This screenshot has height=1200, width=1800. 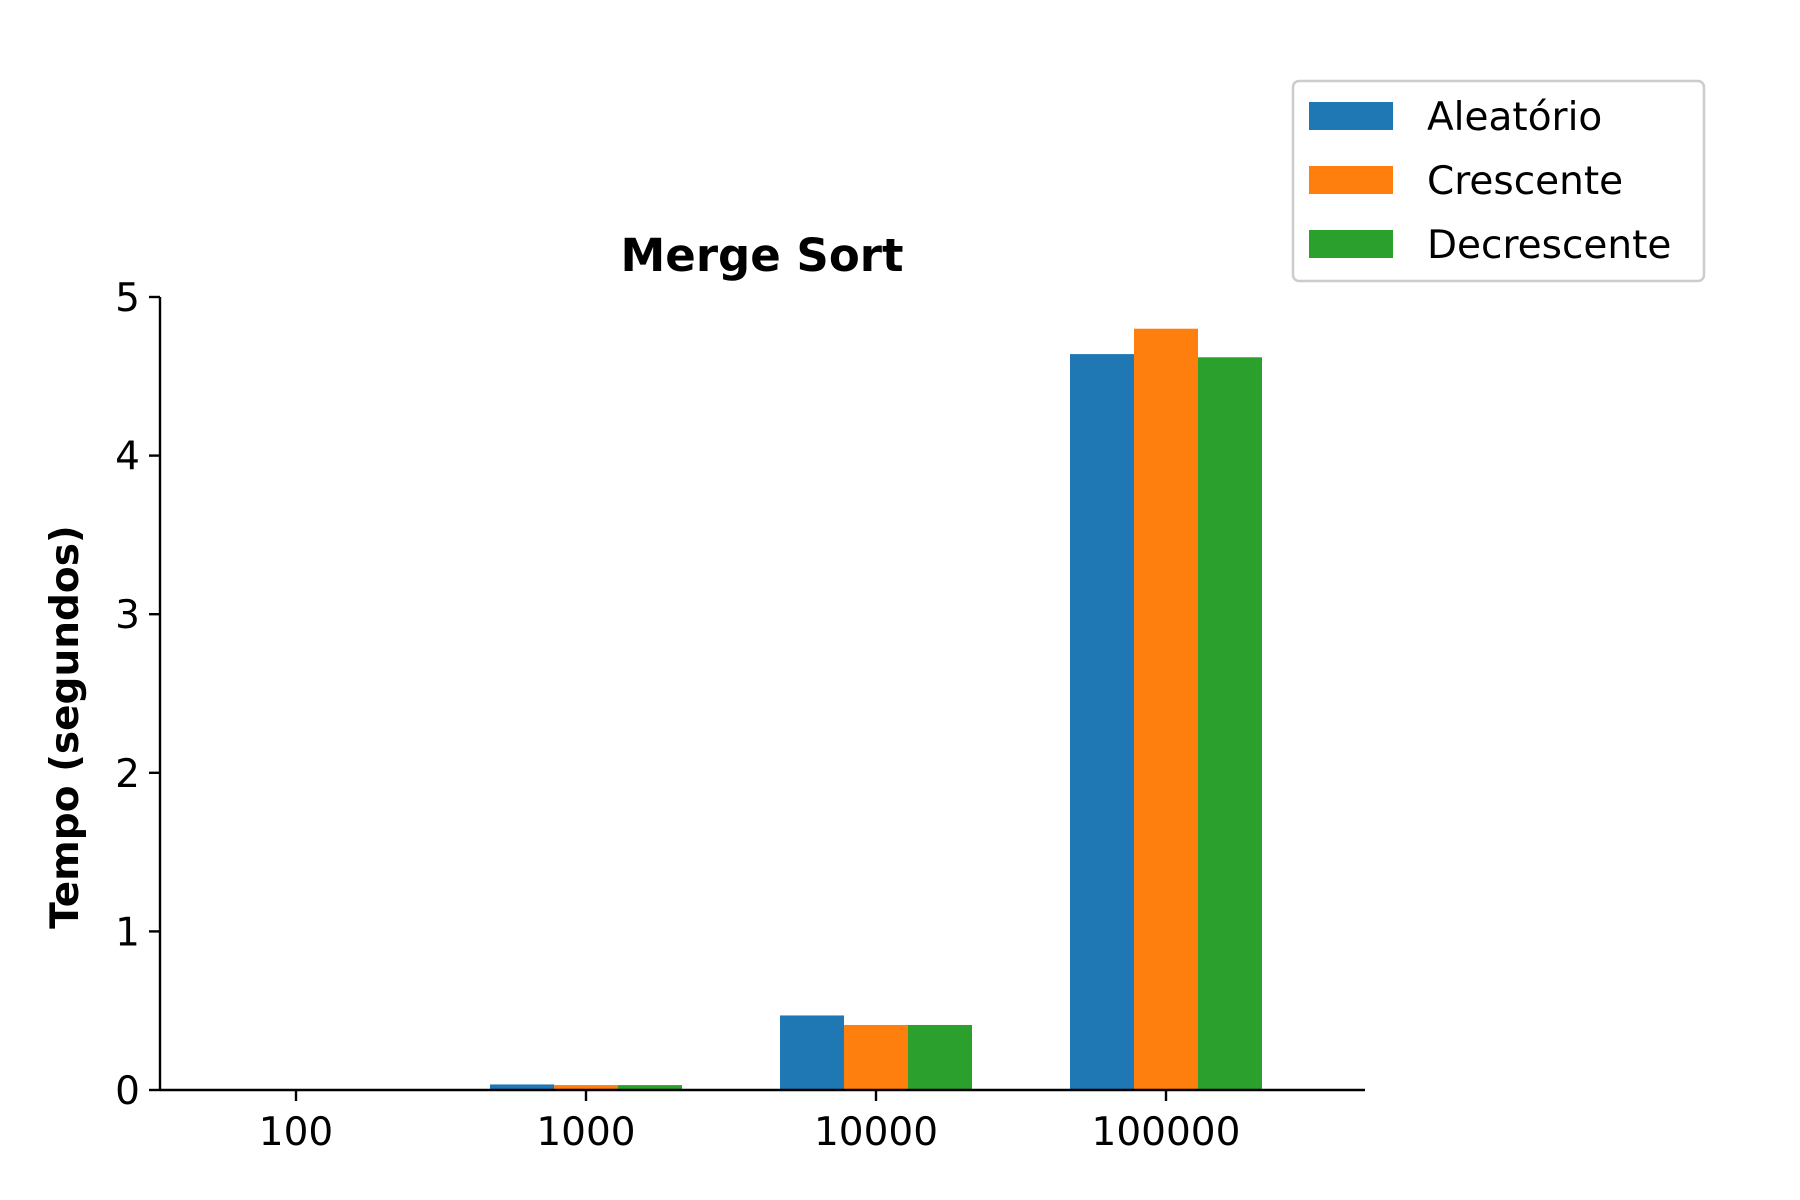 What do you see at coordinates (1102, 722) in the screenshot?
I see `bar-aleatório-100000` at bounding box center [1102, 722].